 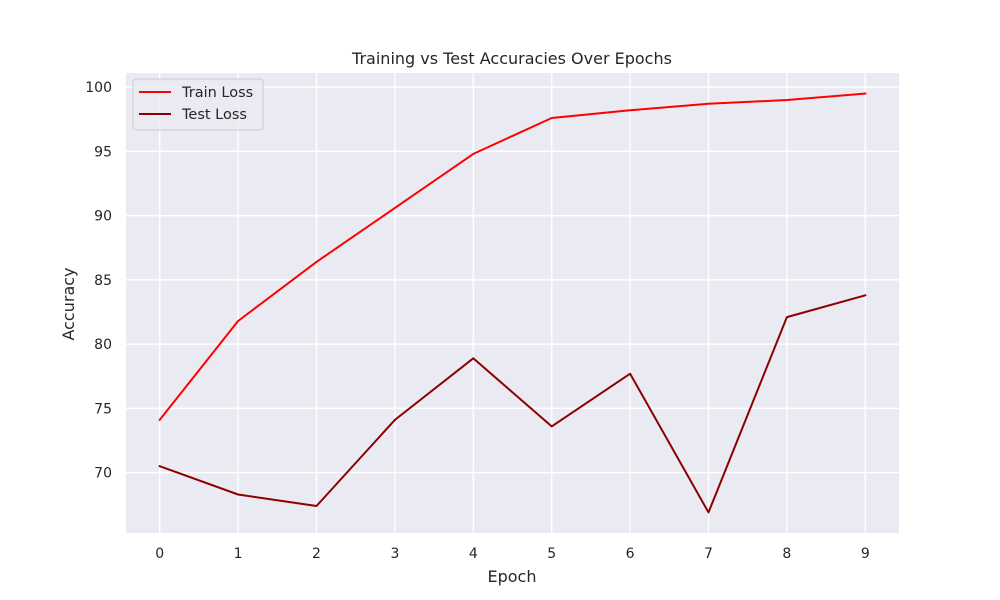 I want to click on x-tick-label: 5, so click(x=551, y=554).